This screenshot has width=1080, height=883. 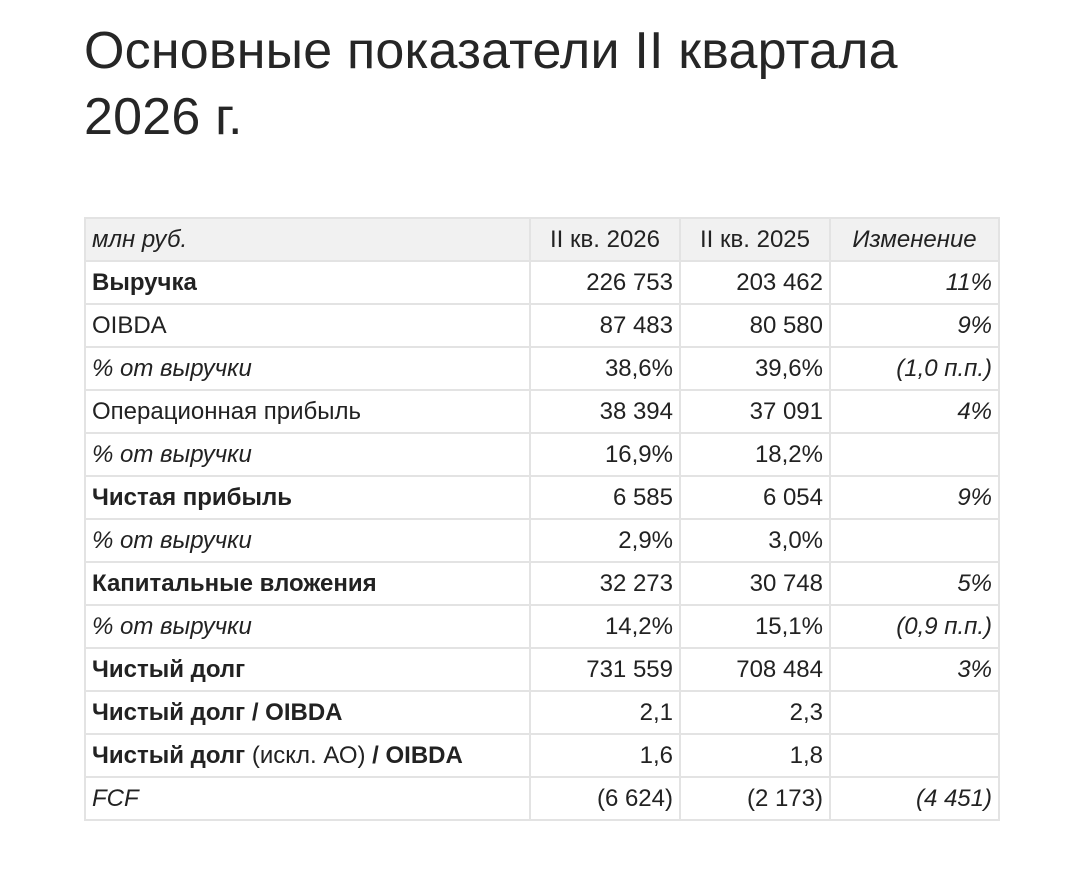 What do you see at coordinates (755, 798) in the screenshot?
I see `previous-value: (2 173)` at bounding box center [755, 798].